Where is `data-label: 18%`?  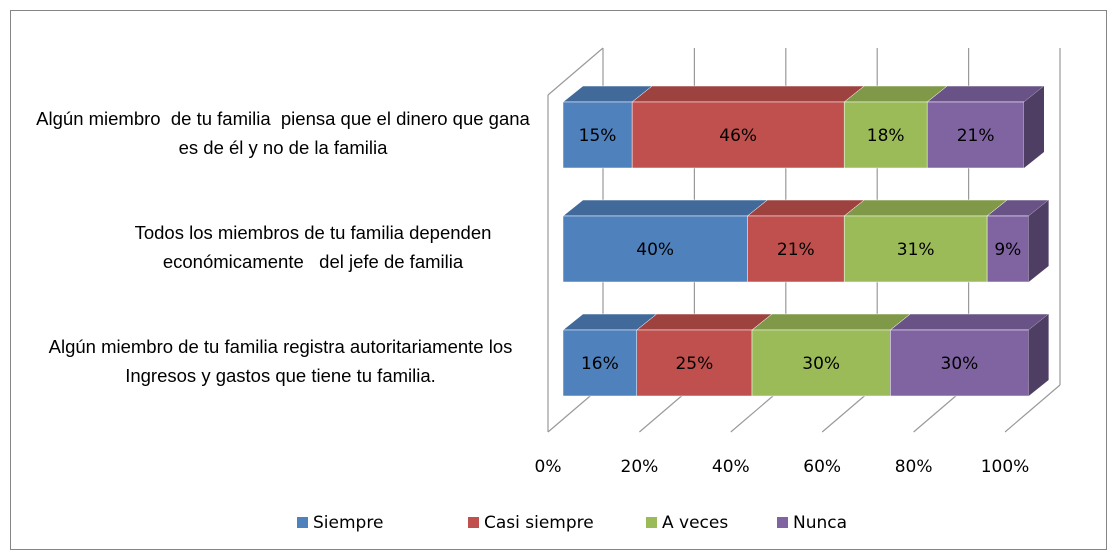 data-label: 18% is located at coordinates (886, 136).